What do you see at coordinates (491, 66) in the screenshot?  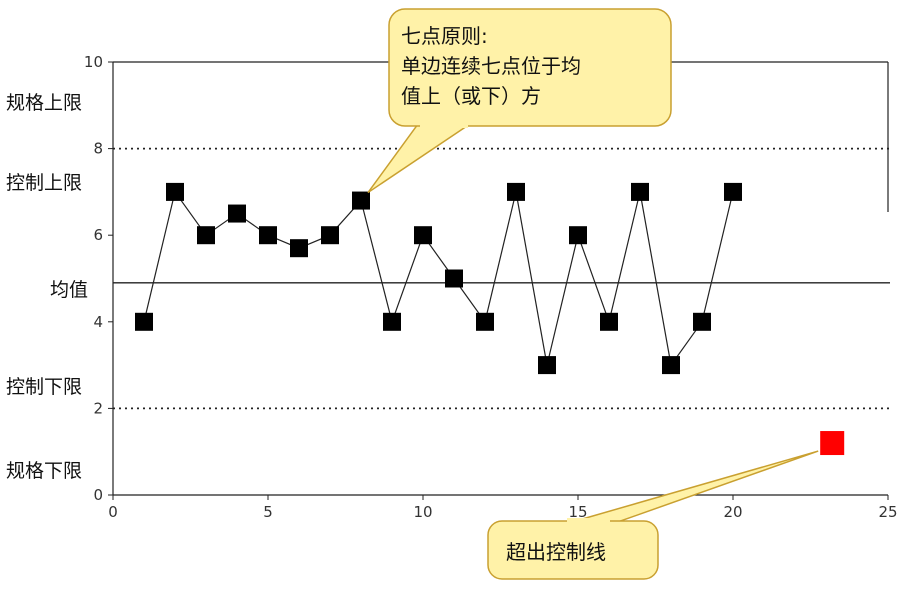 I see `callout-text-line: 单边连续七点位于均` at bounding box center [491, 66].